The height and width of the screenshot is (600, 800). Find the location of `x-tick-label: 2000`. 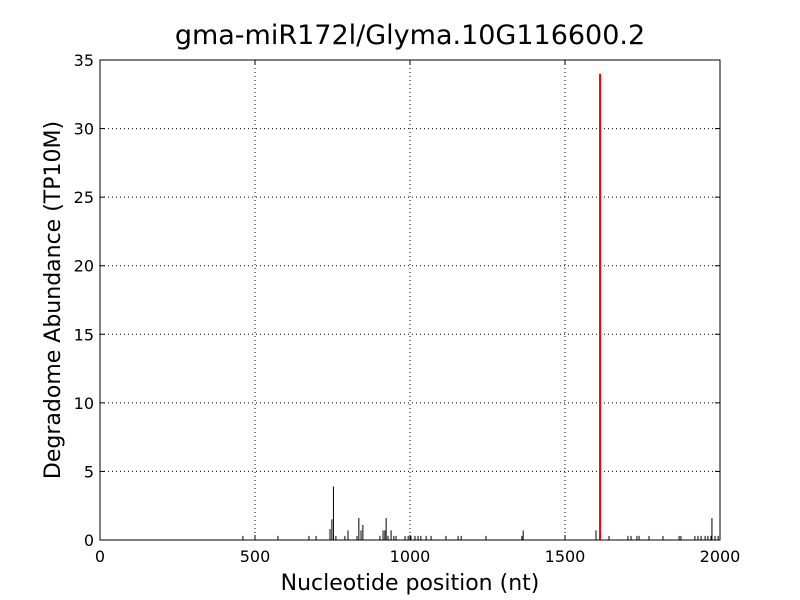

x-tick-label: 2000 is located at coordinates (720, 556).